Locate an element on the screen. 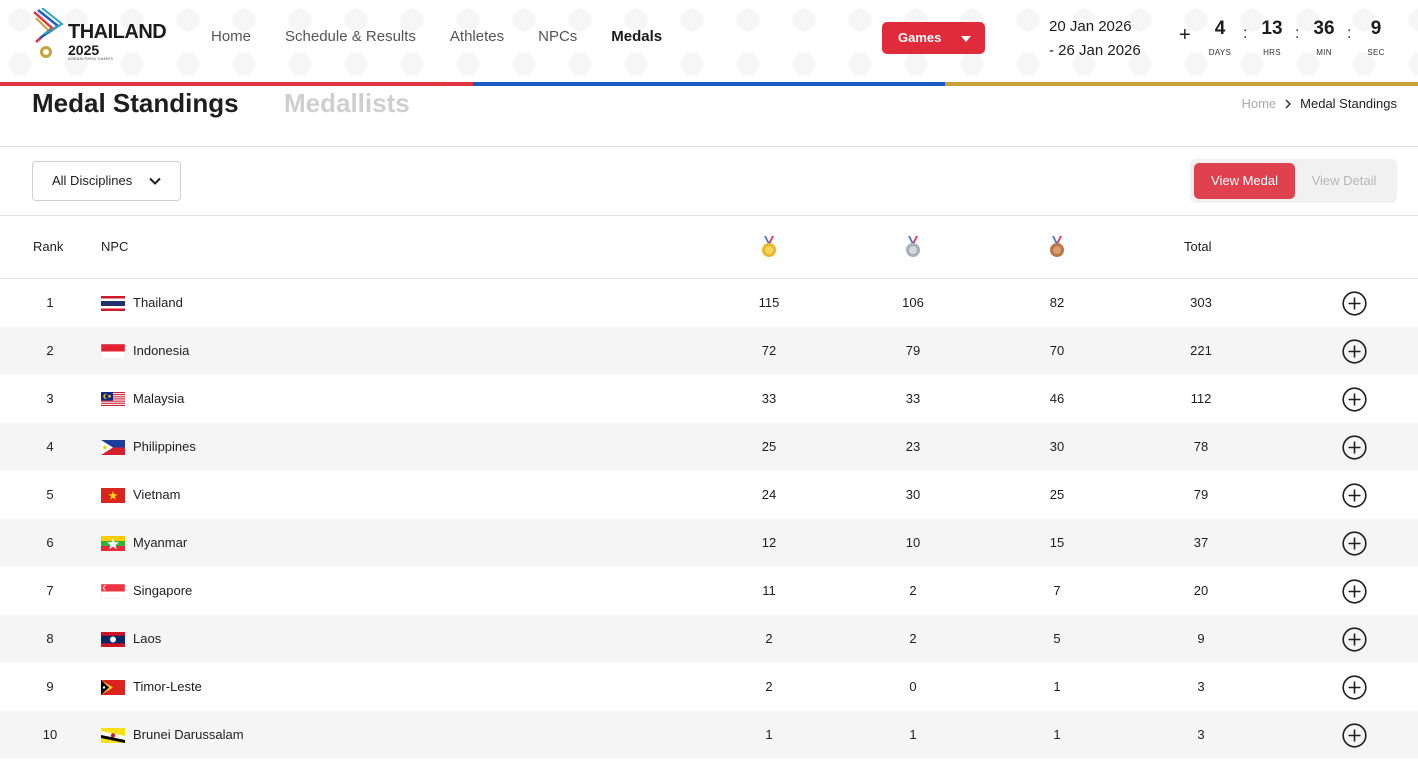 This screenshot has width=1418, height=765. flag-indonesia-icon is located at coordinates (113, 351).